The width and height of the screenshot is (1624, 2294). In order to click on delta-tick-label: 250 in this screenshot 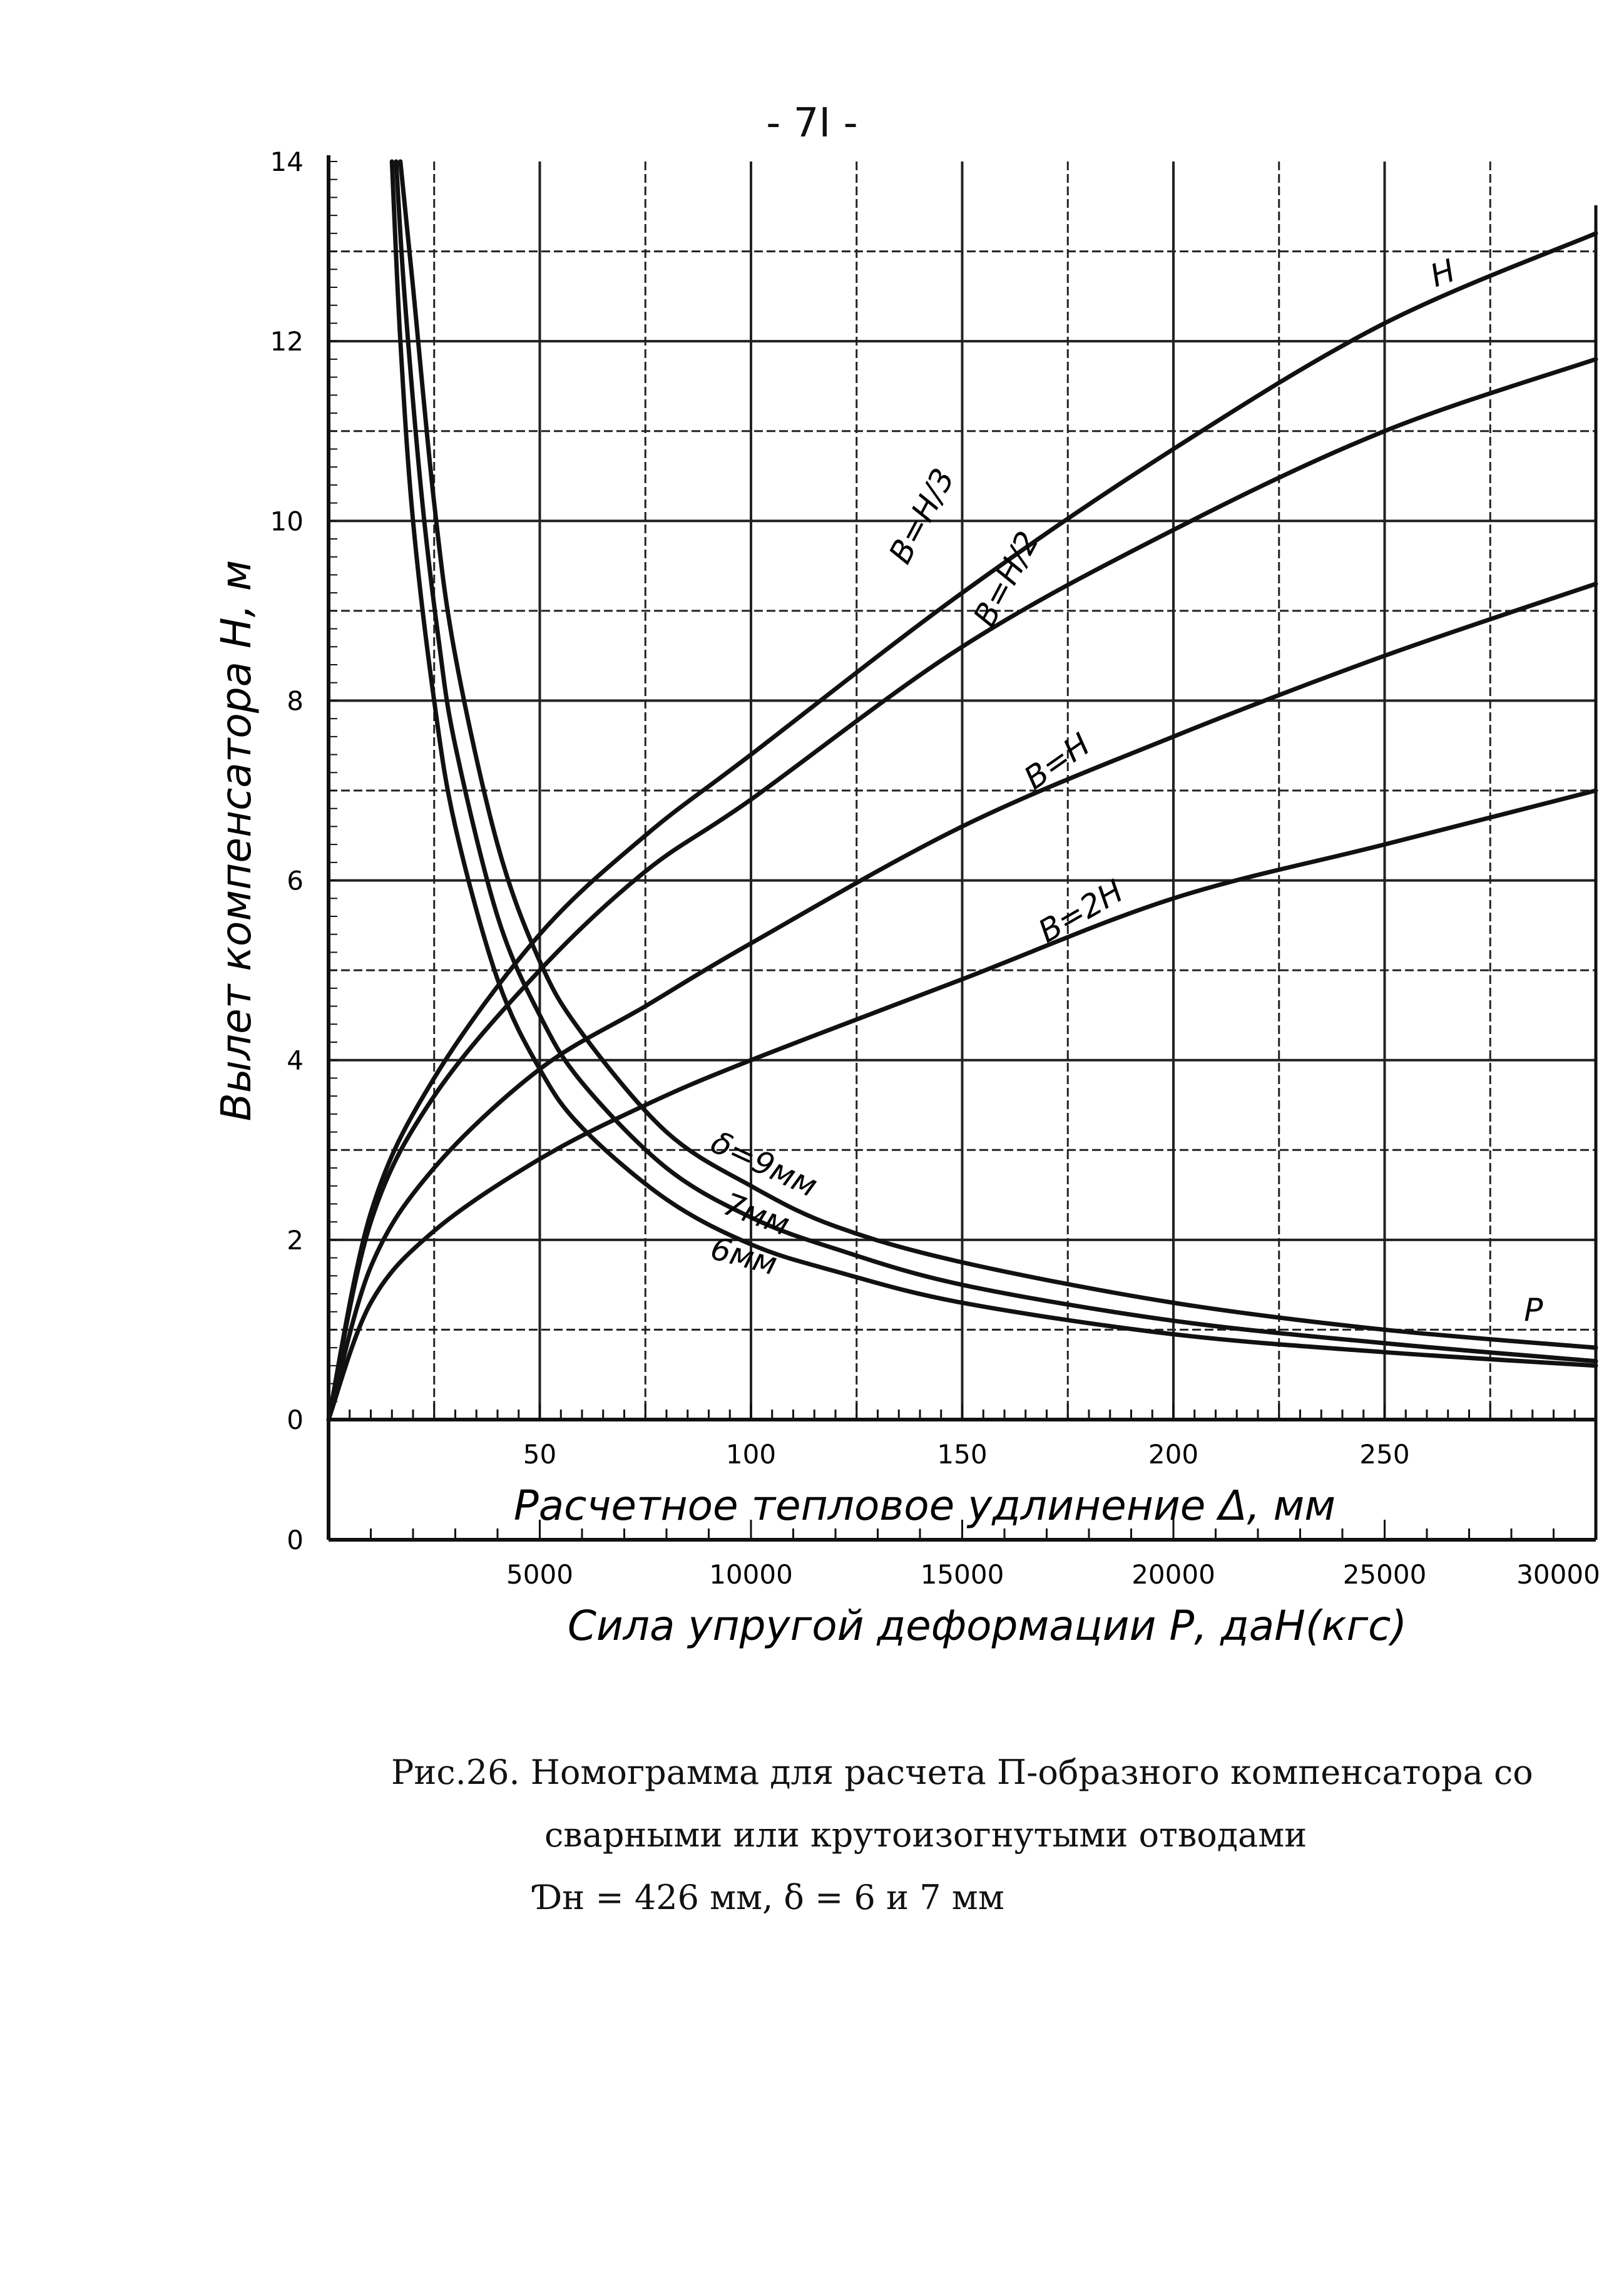, I will do `click(1384, 1454)`.